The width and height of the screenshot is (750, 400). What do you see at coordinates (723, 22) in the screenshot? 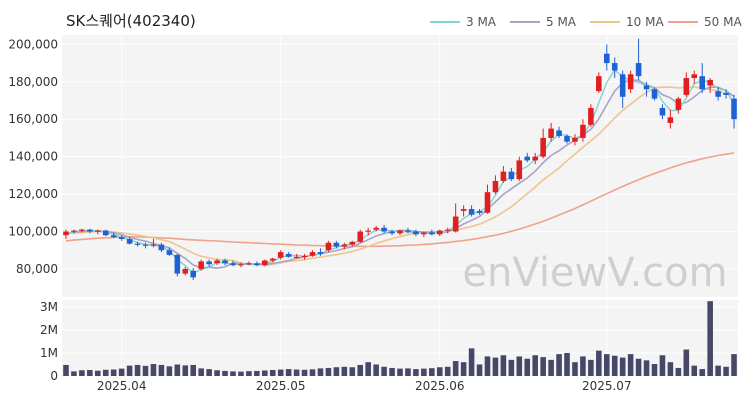
I see `legend-label-ma50: 50 MA` at bounding box center [723, 22].